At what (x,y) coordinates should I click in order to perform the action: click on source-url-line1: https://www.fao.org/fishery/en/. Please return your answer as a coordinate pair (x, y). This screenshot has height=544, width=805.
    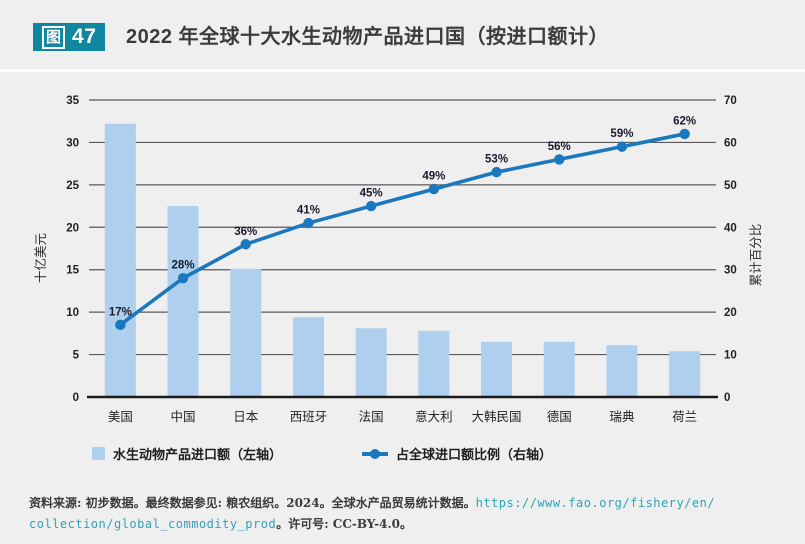
    Looking at the image, I should click on (595, 503).